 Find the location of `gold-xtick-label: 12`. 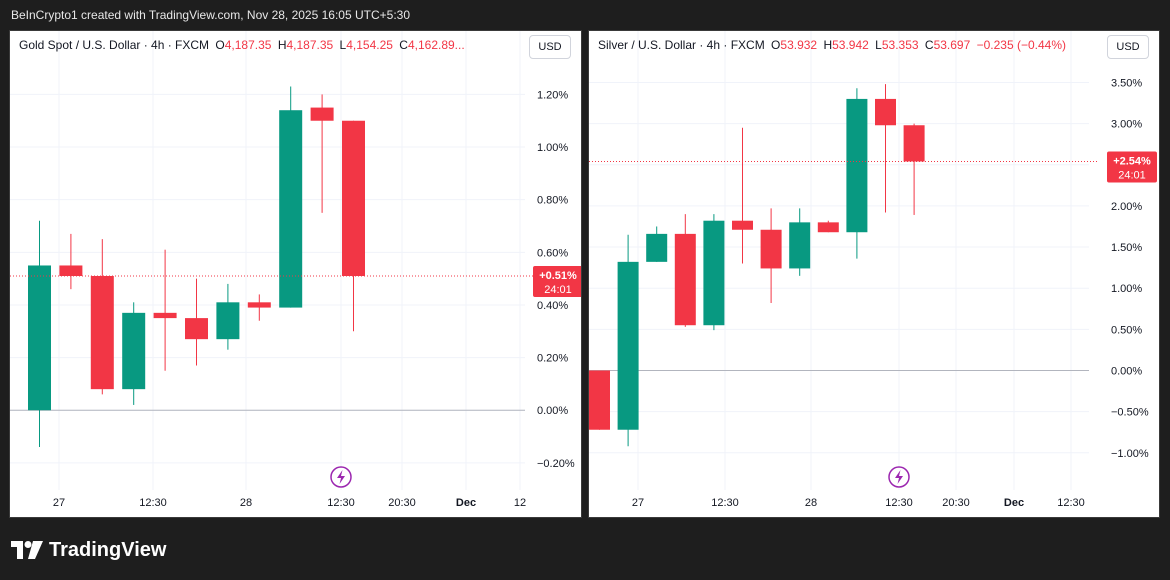

gold-xtick-label: 12 is located at coordinates (520, 503).